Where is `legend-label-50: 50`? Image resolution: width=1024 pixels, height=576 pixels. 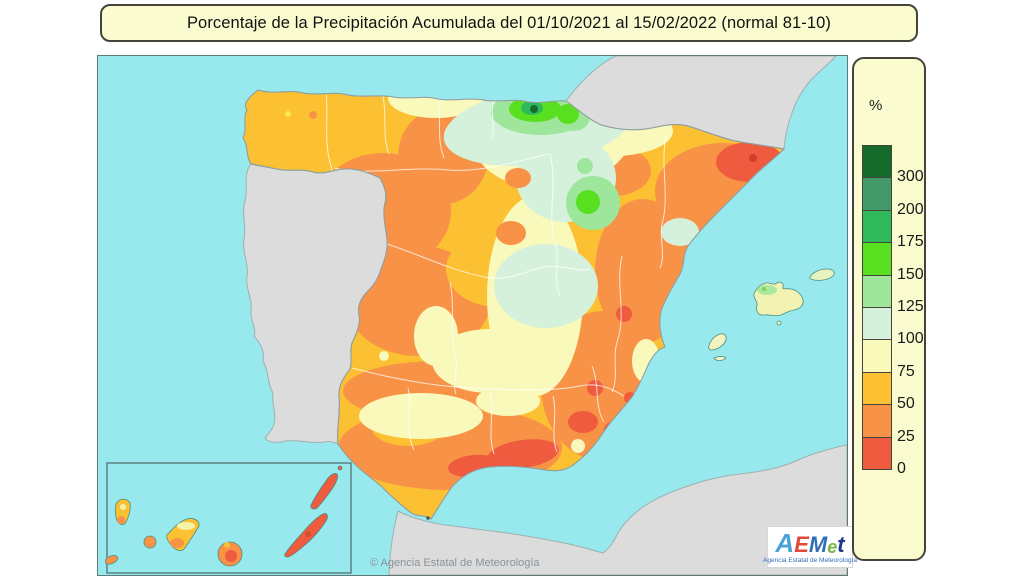 legend-label-50: 50 is located at coordinates (906, 404).